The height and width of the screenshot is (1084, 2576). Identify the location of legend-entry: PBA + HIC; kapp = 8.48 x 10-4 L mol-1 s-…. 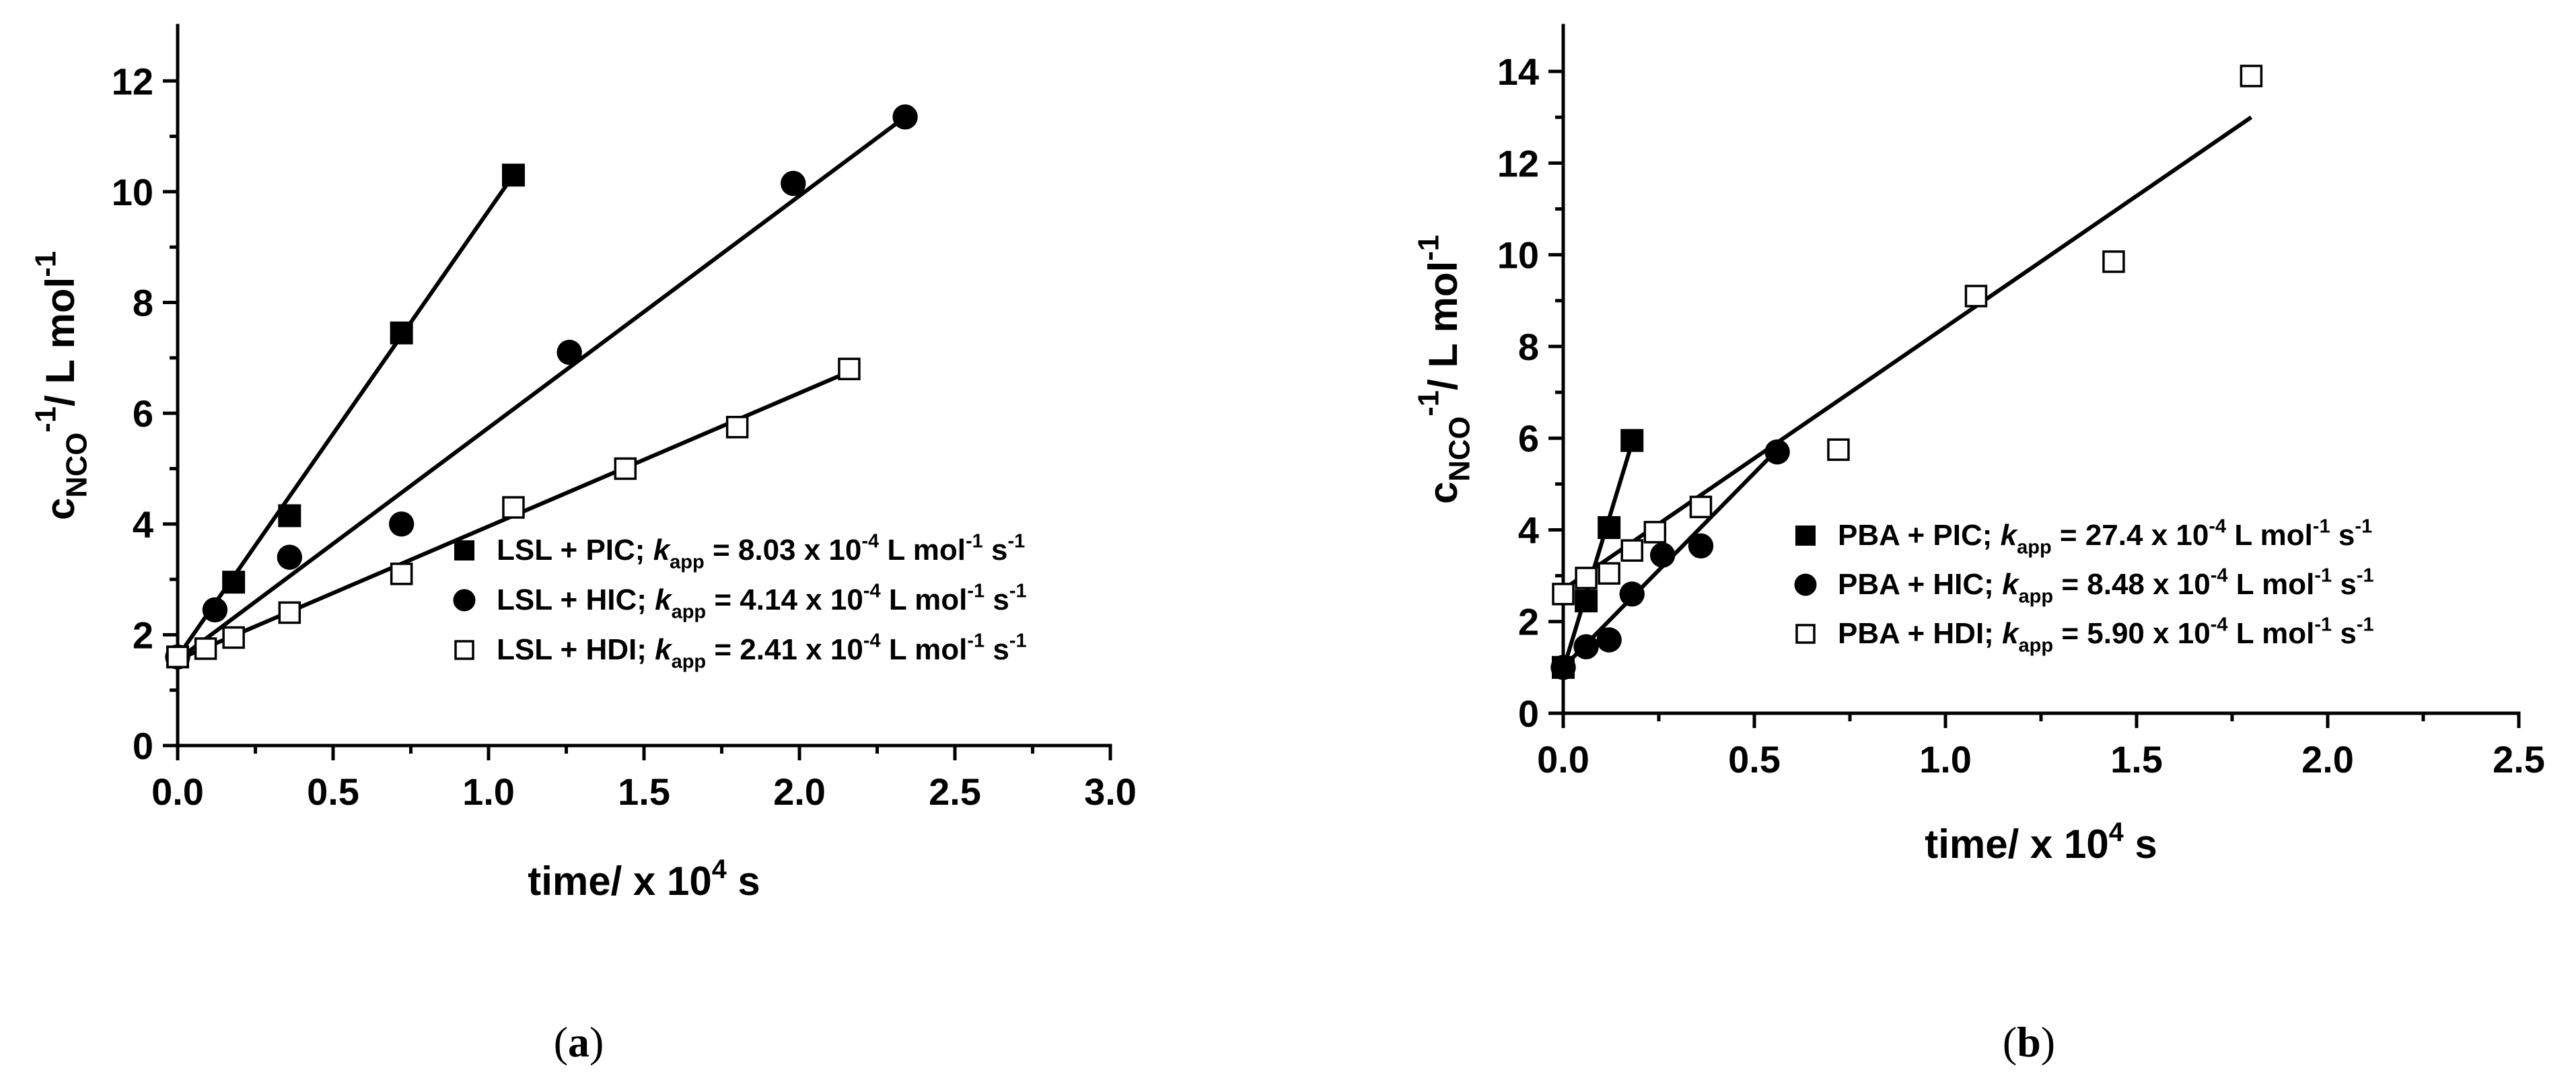
(2084, 586).